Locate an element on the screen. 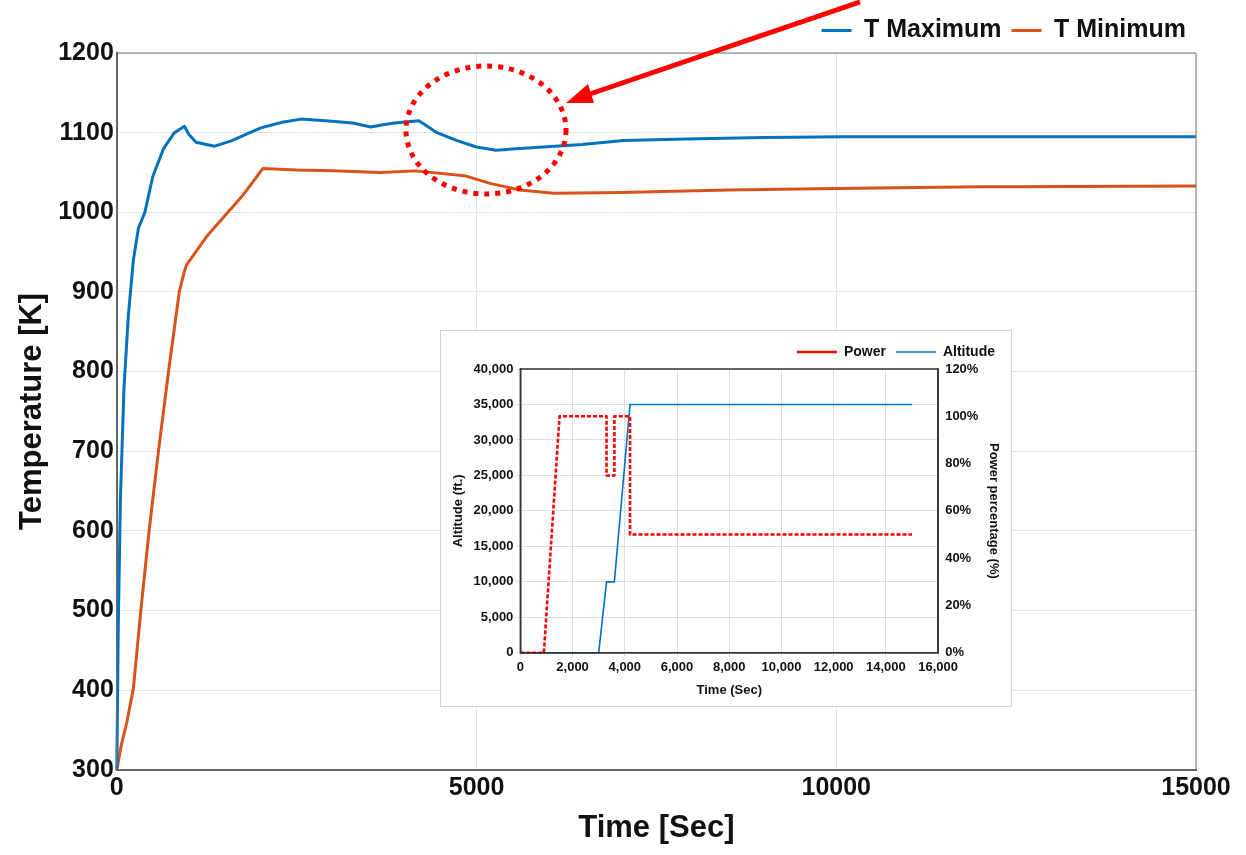  y-tick-label: 10,000 is located at coordinates (493, 581).